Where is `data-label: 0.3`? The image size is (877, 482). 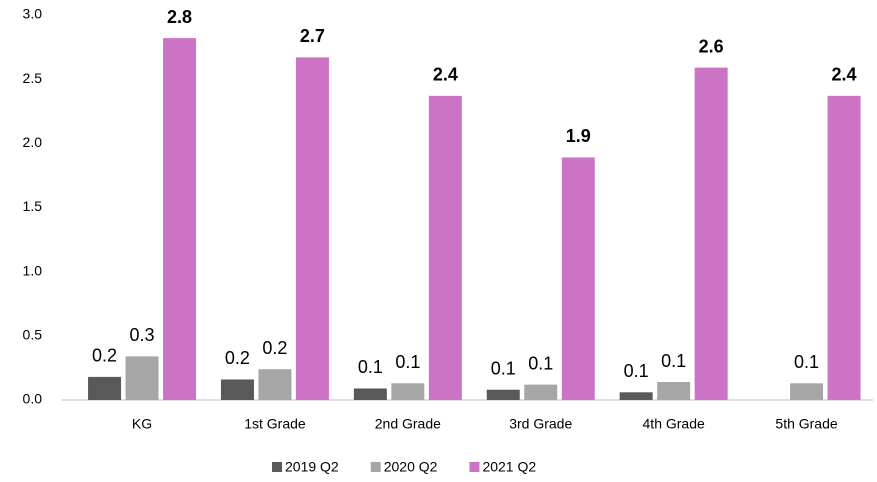
data-label: 0.3 is located at coordinates (142, 335).